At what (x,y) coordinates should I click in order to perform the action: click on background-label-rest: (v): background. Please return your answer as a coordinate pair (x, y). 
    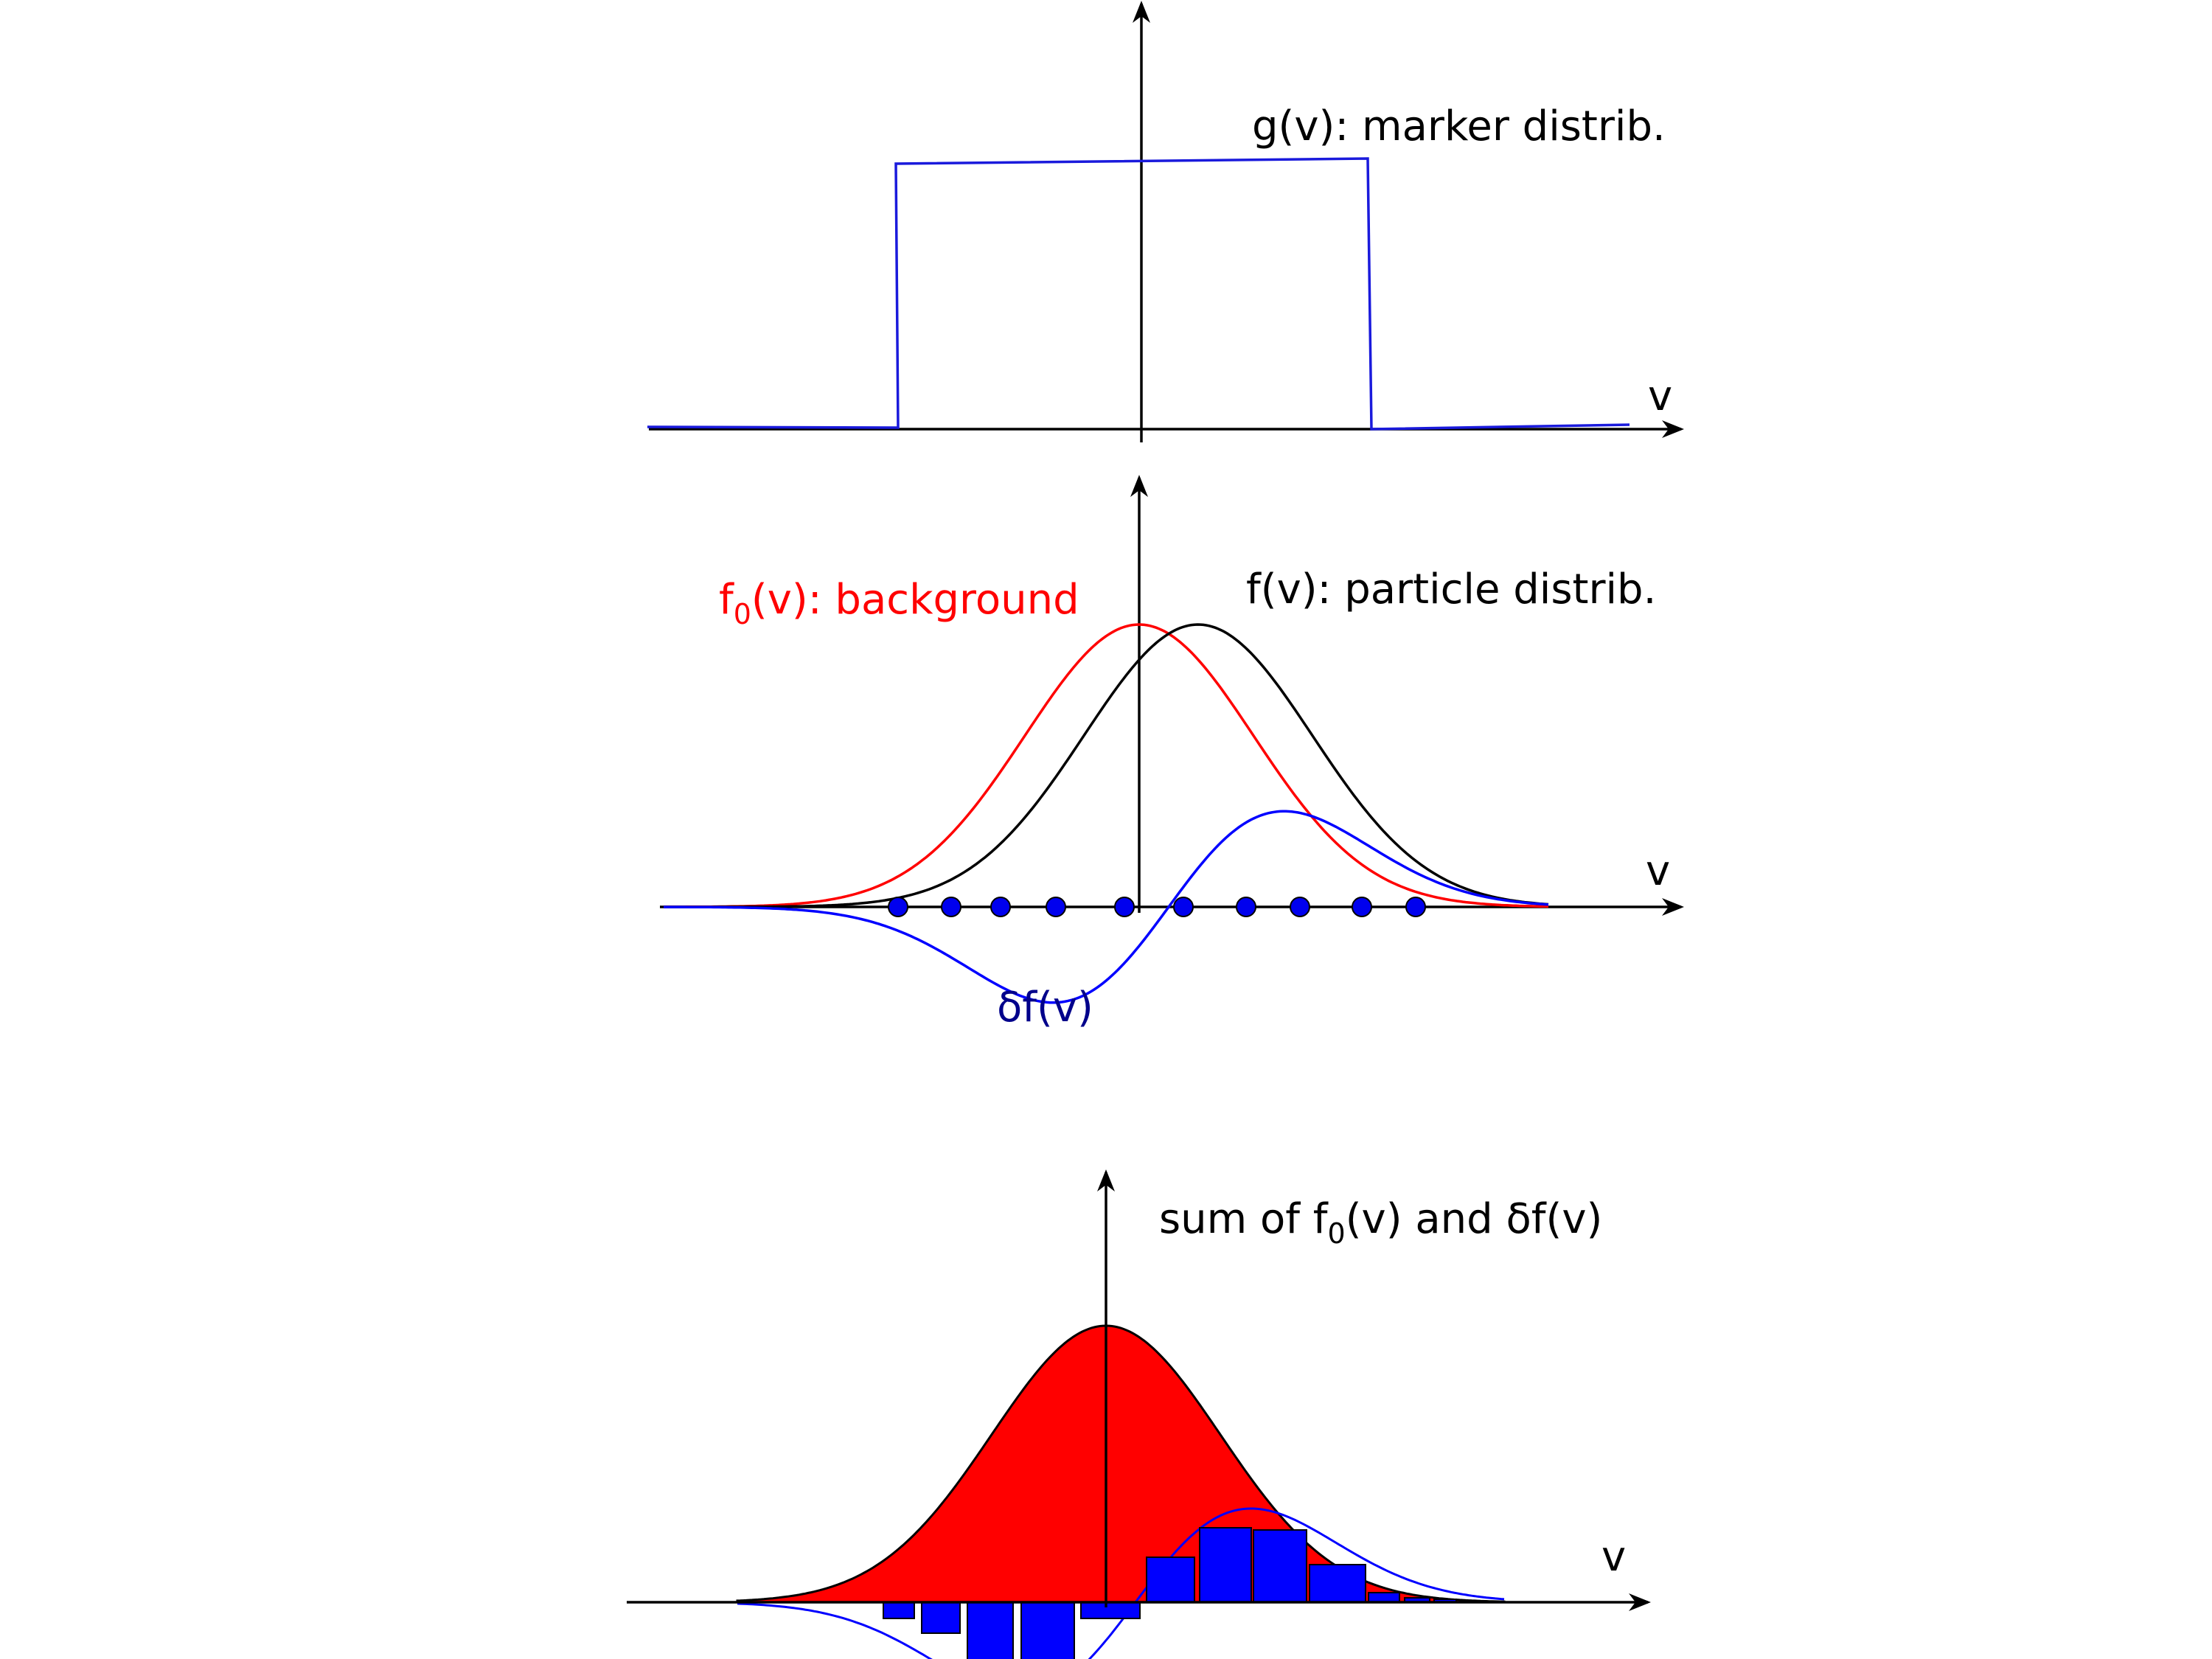
    Looking at the image, I should click on (915, 600).